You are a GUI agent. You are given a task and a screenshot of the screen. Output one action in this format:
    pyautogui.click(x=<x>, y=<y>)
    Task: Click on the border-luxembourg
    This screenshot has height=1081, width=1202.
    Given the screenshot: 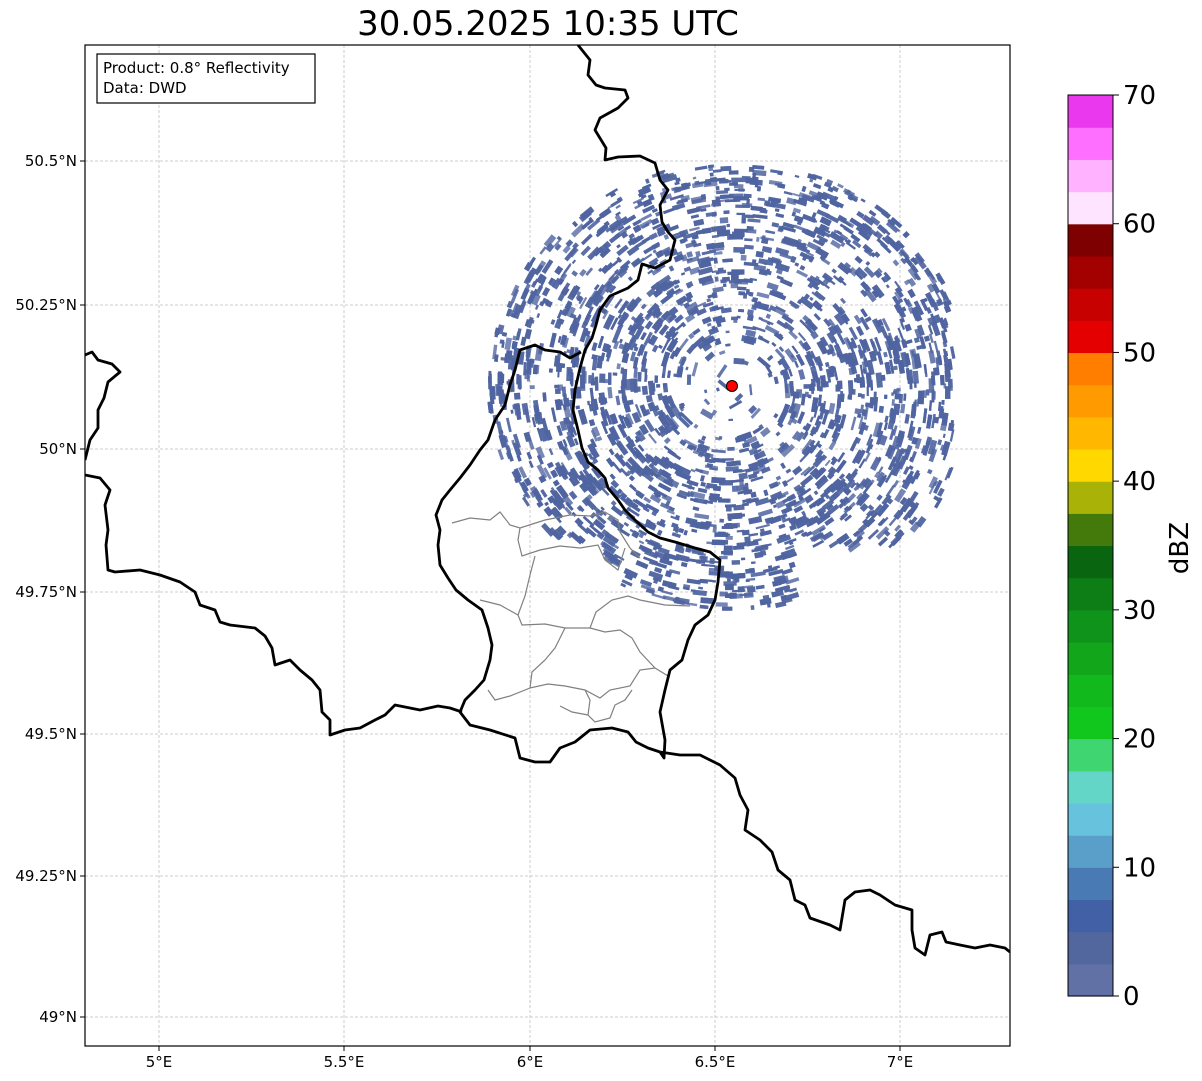 What is the action you would take?
    pyautogui.click(x=547, y=553)
    